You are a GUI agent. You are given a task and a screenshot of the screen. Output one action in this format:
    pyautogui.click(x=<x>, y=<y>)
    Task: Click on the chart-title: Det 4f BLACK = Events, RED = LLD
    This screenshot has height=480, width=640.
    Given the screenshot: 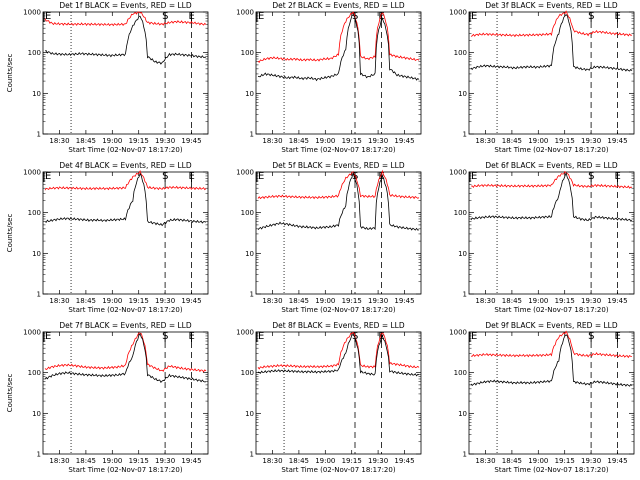 What is the action you would take?
    pyautogui.click(x=125, y=165)
    